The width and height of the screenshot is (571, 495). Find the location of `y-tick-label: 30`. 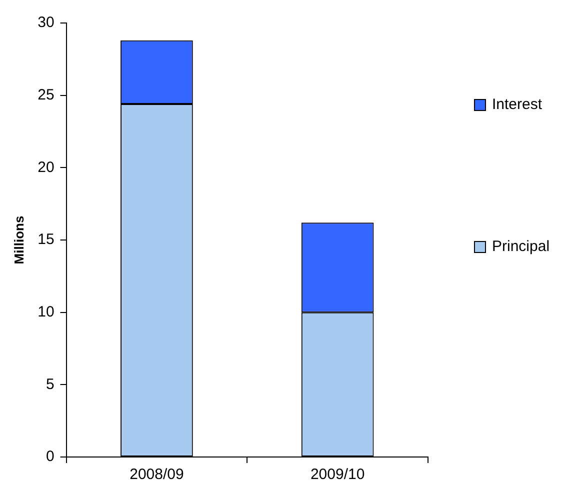

y-tick-label: 30 is located at coordinates (46, 23).